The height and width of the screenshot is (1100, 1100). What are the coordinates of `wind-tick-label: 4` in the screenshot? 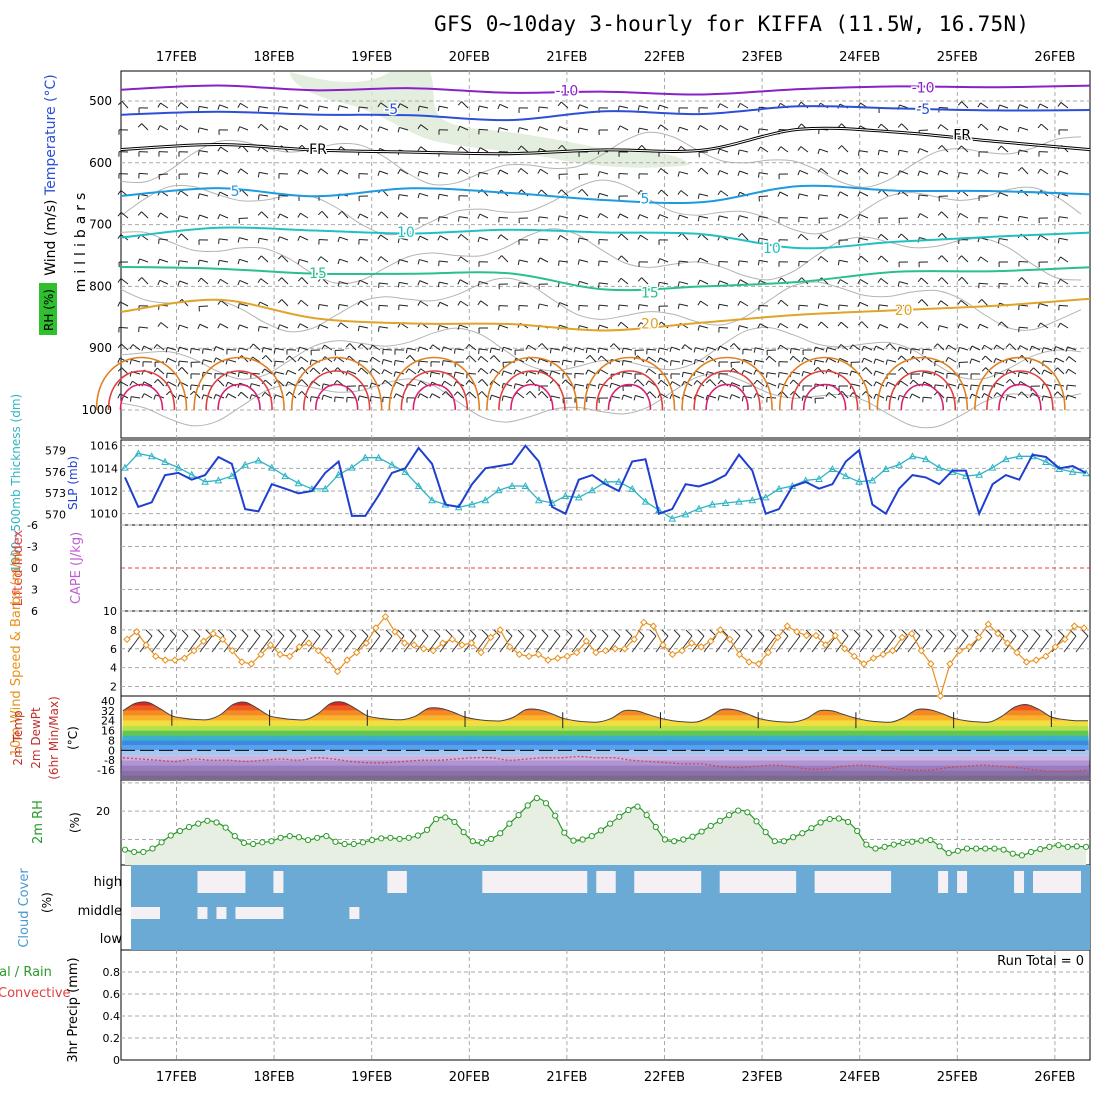 It's located at (113, 668).